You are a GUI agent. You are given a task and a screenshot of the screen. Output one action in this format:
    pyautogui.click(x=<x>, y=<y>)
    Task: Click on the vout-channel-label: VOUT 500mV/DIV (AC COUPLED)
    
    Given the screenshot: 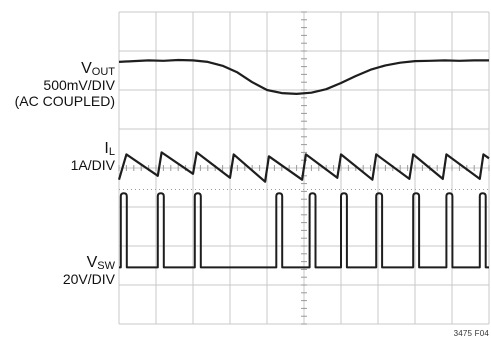 What is the action you would take?
    pyautogui.click(x=64, y=85)
    